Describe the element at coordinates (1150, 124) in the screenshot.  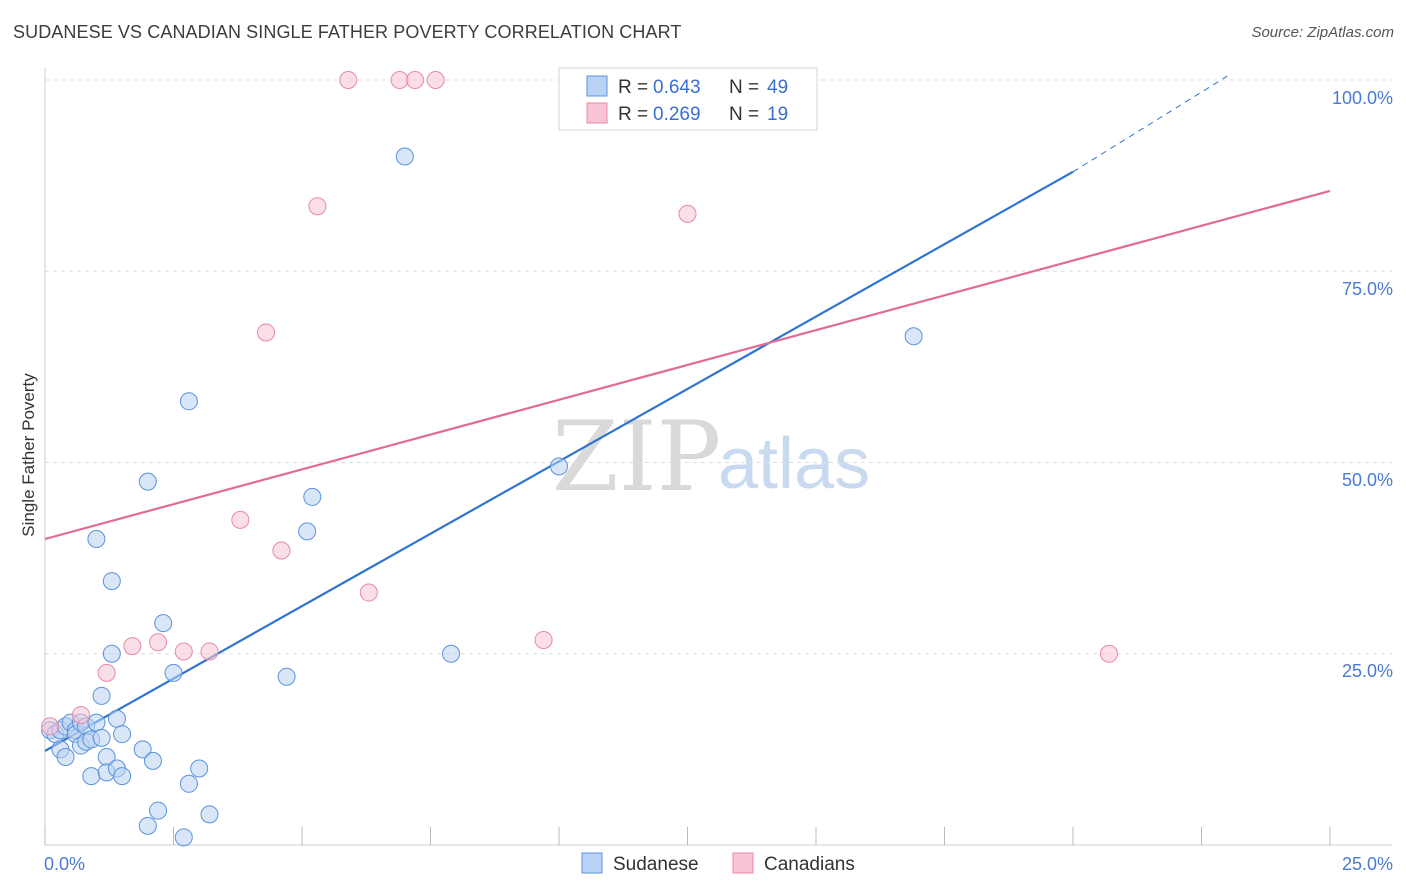
I see `trendline-extension-sudanese` at that location.